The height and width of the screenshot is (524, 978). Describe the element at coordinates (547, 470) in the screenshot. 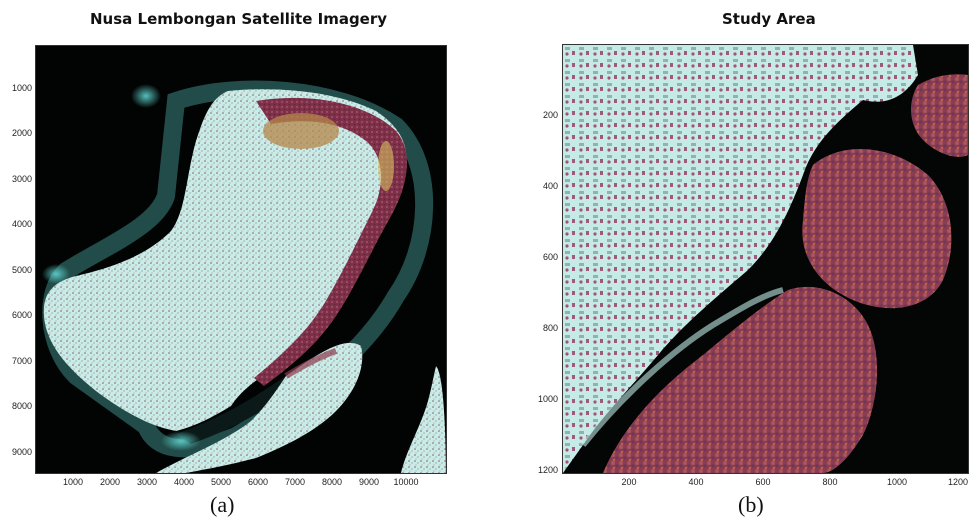

I see `y-tick-b: 1200` at that location.